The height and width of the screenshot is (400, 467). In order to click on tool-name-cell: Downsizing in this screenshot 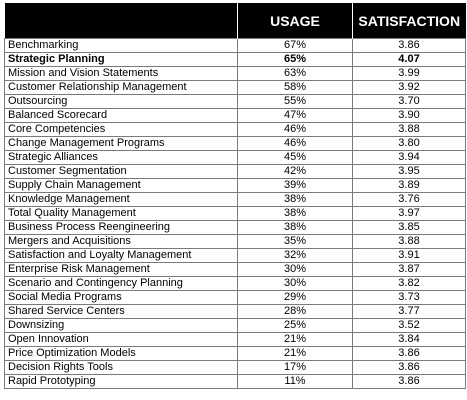, I will do `click(121, 325)`.